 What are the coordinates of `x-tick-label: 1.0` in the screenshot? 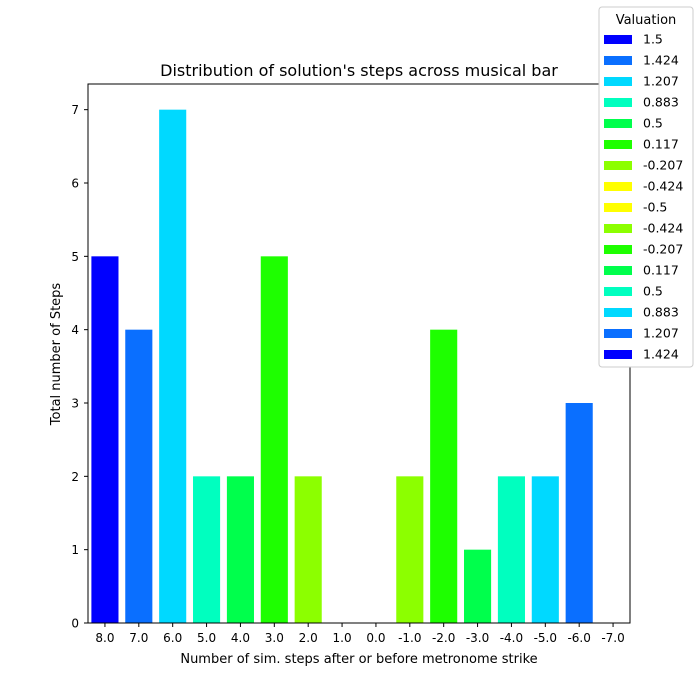 It's located at (342, 638).